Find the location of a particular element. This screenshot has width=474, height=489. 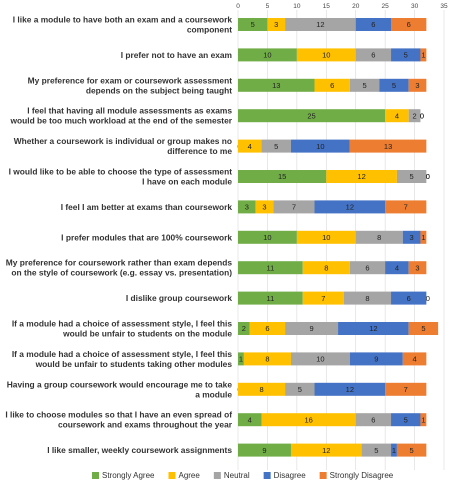

data-label: 1 is located at coordinates (241, 359).